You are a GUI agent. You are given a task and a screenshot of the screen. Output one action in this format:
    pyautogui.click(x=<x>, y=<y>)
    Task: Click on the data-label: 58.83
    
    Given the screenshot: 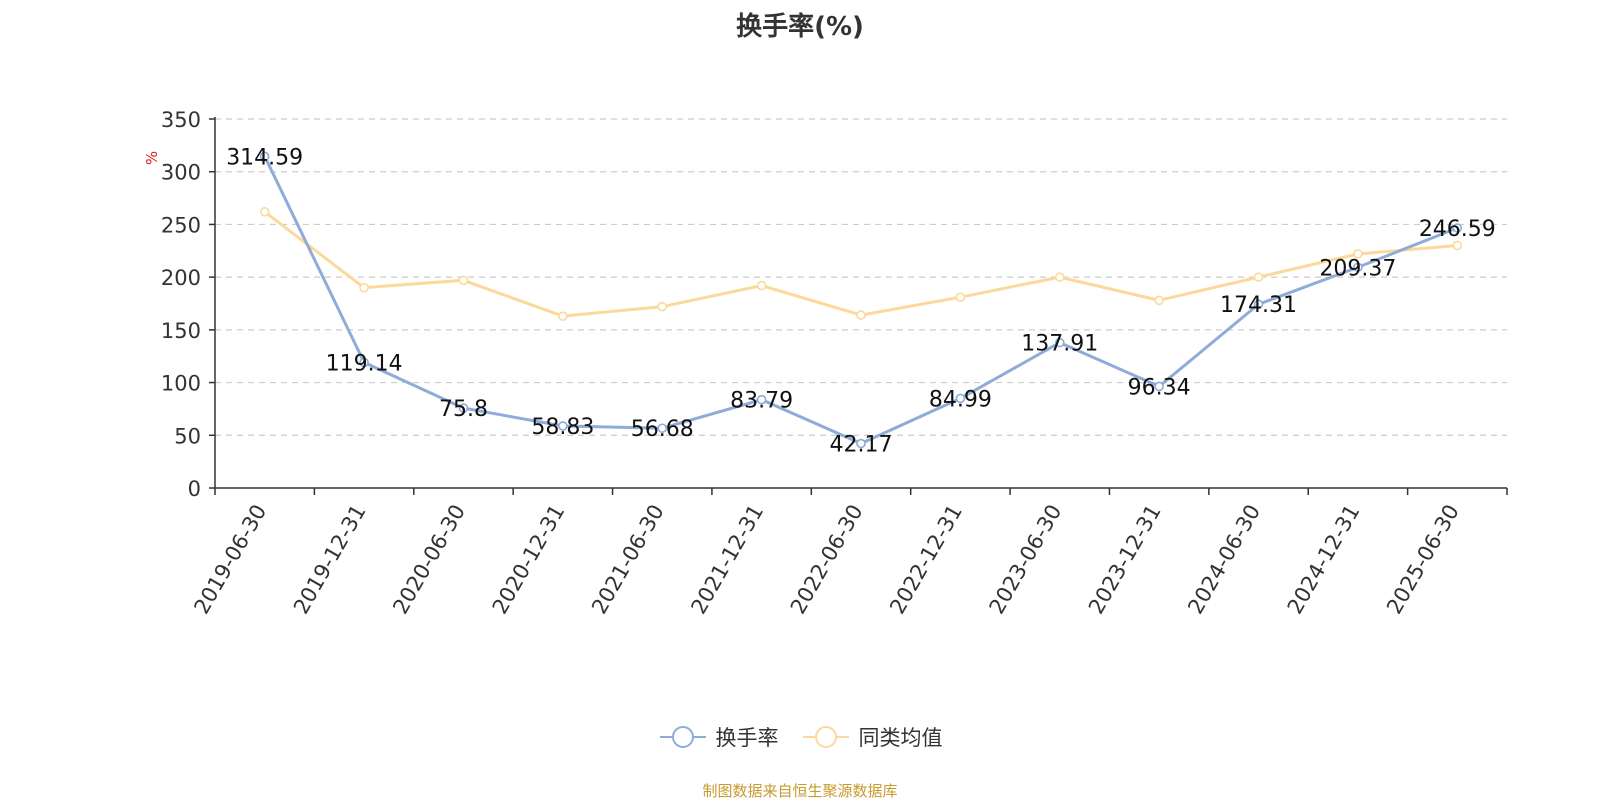 What is the action you would take?
    pyautogui.click(x=562, y=427)
    